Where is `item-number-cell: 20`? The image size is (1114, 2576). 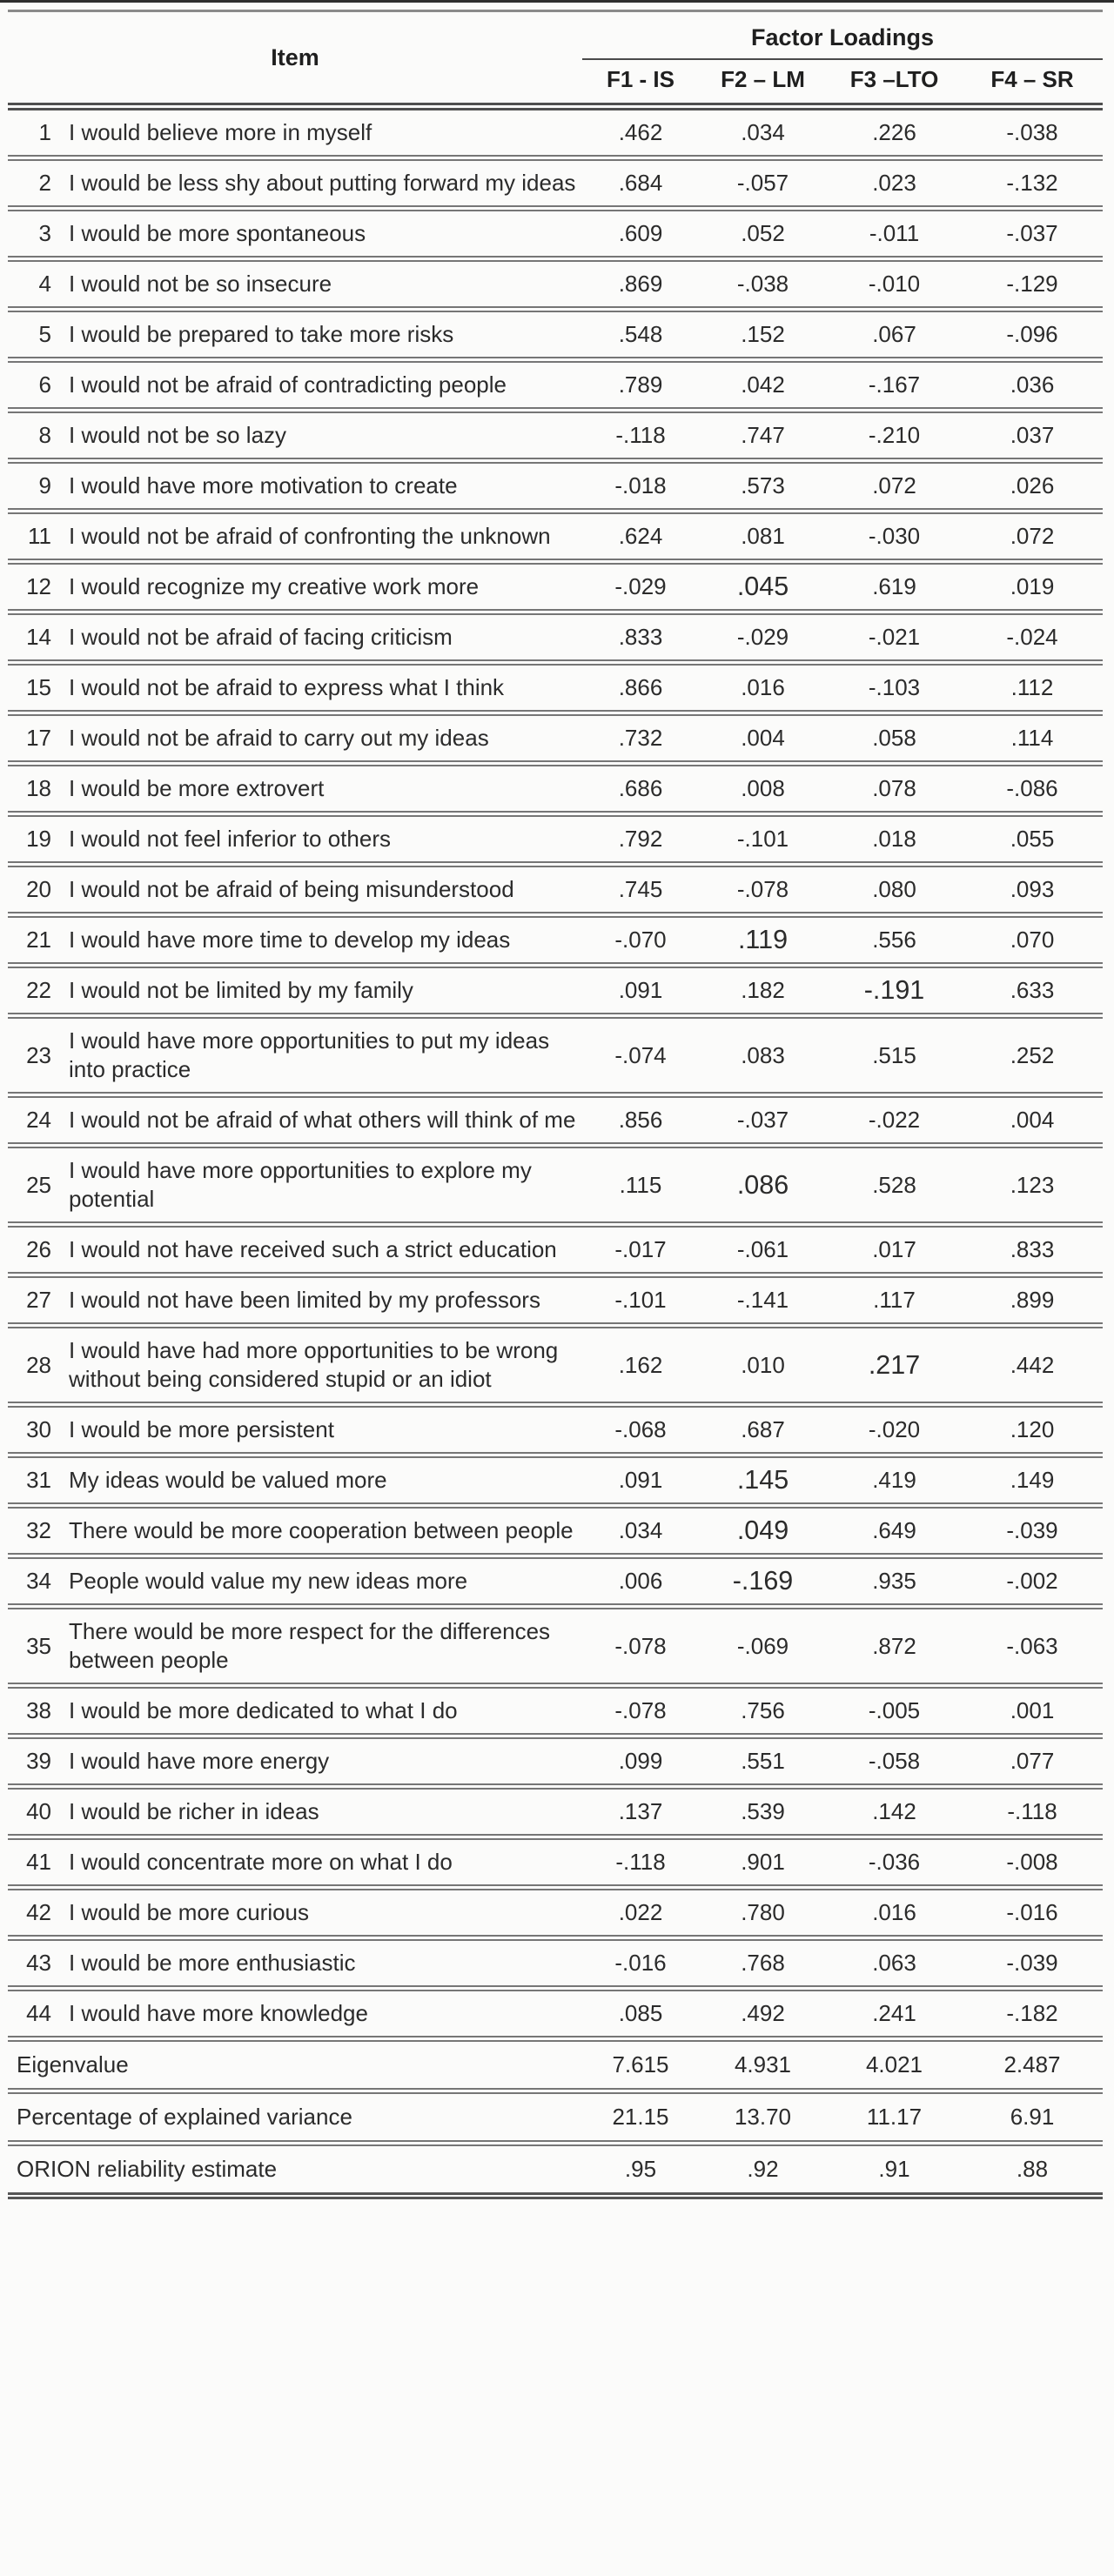 item-number-cell: 20 is located at coordinates (38, 889).